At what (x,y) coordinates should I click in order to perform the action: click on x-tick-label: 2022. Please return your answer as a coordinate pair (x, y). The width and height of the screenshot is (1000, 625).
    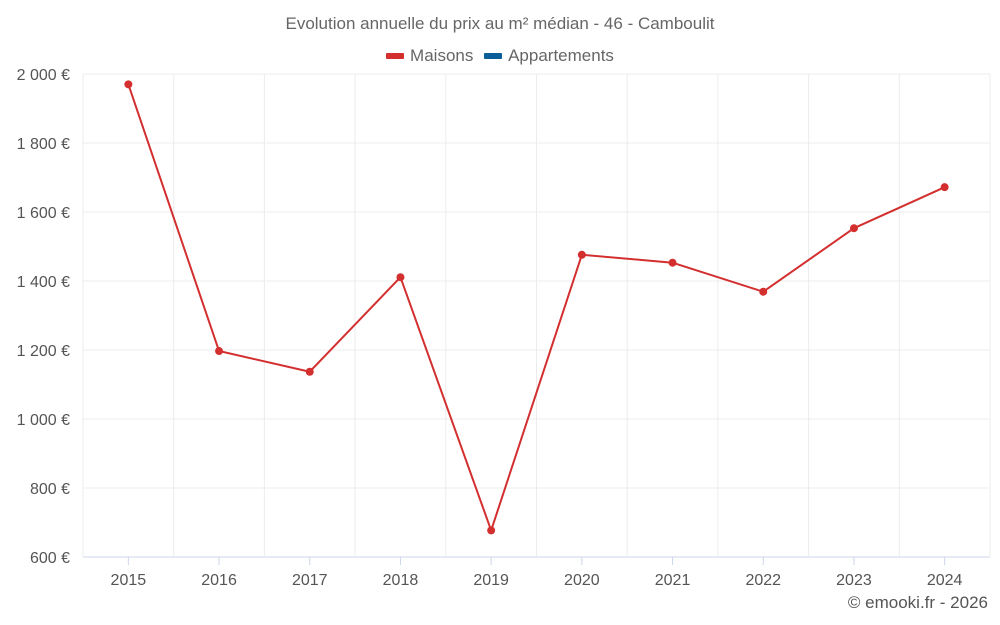
    Looking at the image, I should click on (763, 580).